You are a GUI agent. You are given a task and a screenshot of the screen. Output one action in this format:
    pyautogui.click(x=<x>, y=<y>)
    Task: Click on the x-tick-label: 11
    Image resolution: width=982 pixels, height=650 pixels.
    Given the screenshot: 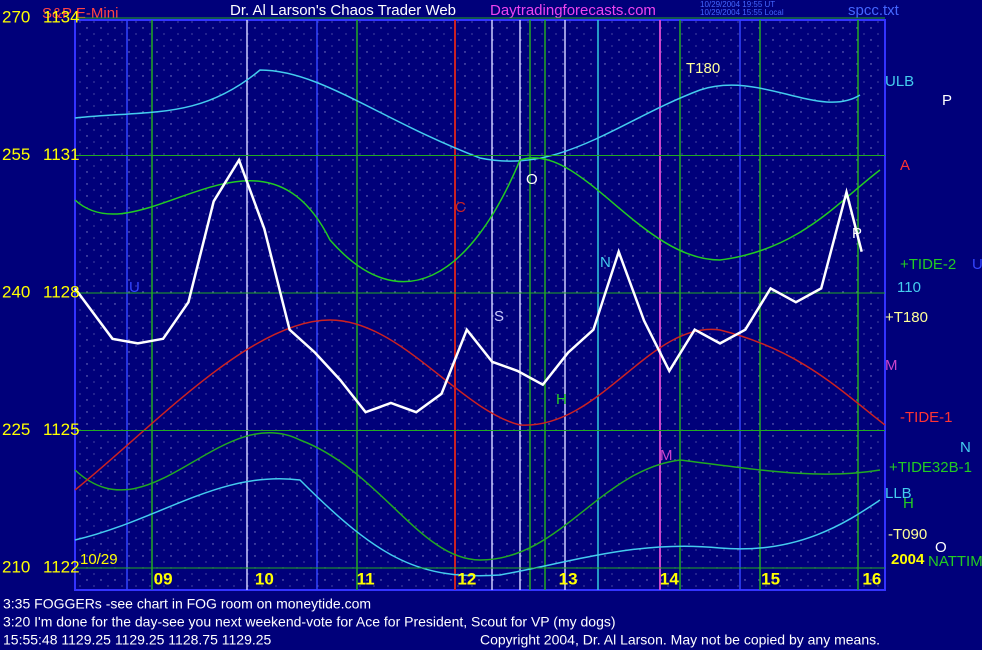 What is the action you would take?
    pyautogui.click(x=366, y=578)
    